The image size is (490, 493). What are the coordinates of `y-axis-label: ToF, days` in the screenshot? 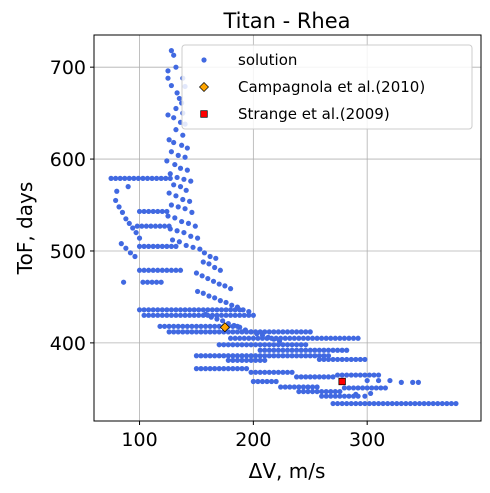 It's located at (25, 228).